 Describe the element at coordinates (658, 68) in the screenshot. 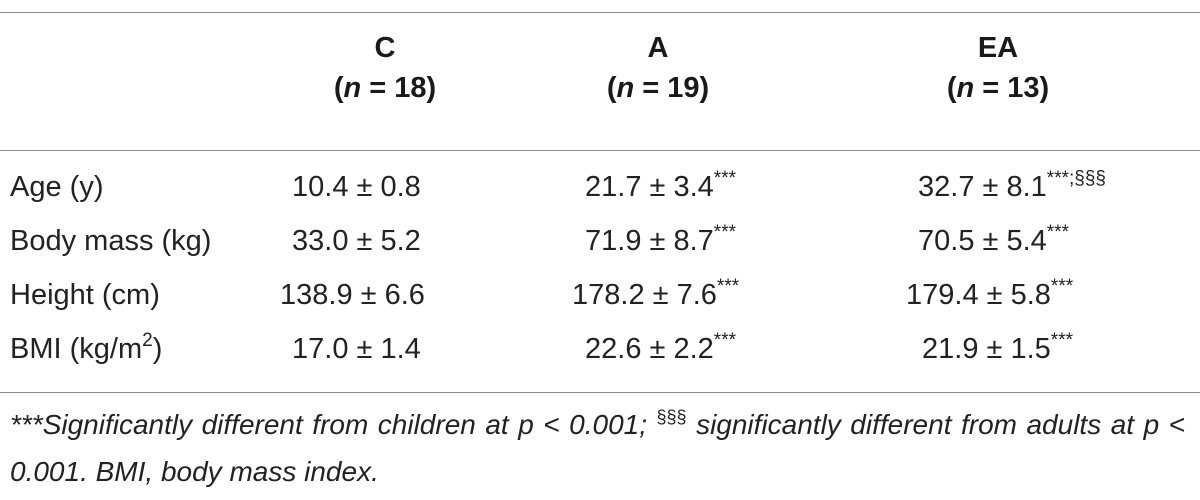

I see `column-header-a: A (n = 19)` at that location.